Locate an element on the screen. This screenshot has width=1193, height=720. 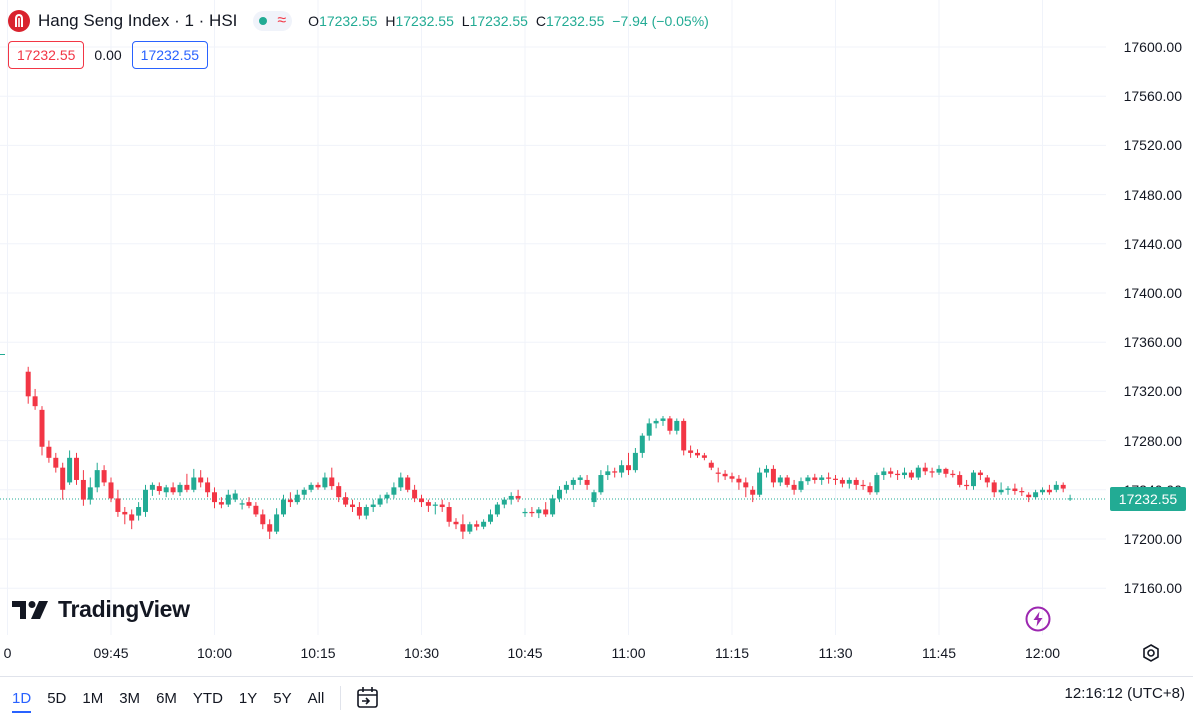
range-selector: 1D 5D 1M 3M 6M YTD 1Y 5Y All is located at coordinates (196, 701).